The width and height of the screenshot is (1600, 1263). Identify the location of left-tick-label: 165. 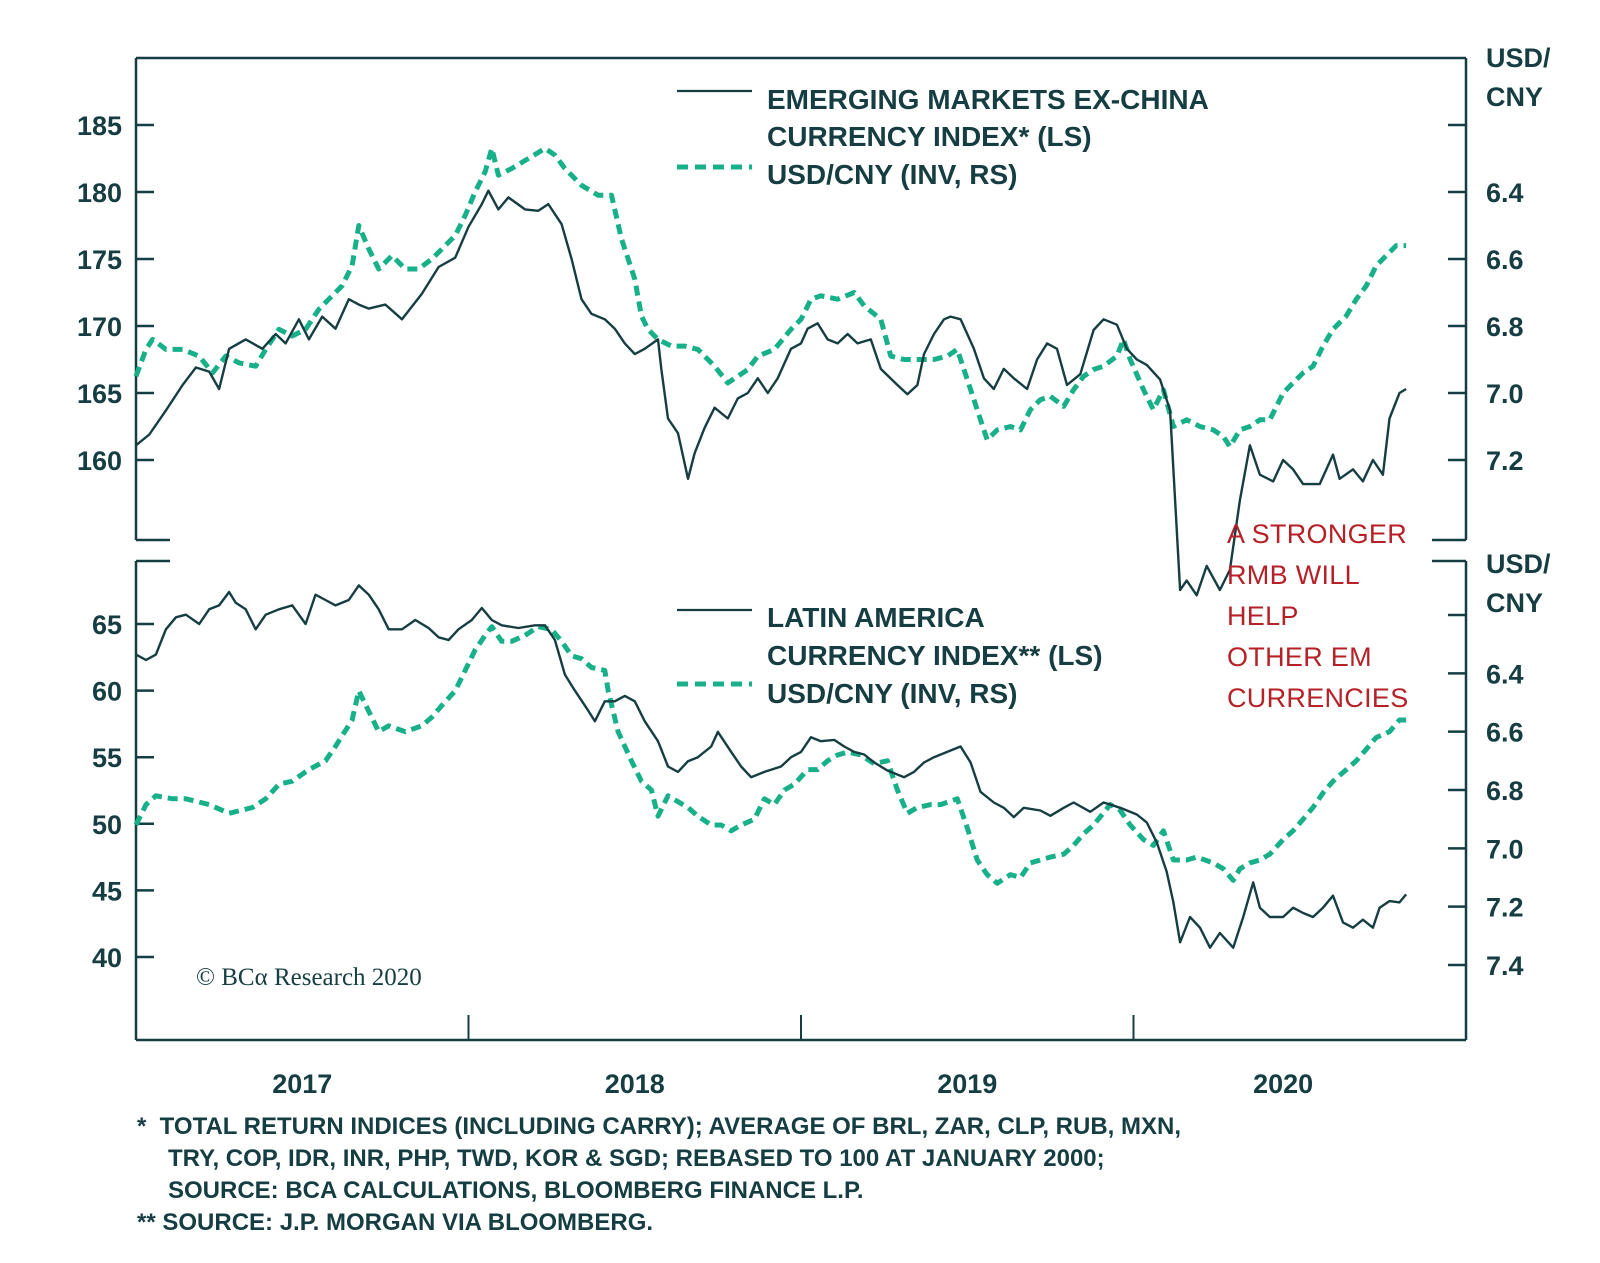
(99, 394).